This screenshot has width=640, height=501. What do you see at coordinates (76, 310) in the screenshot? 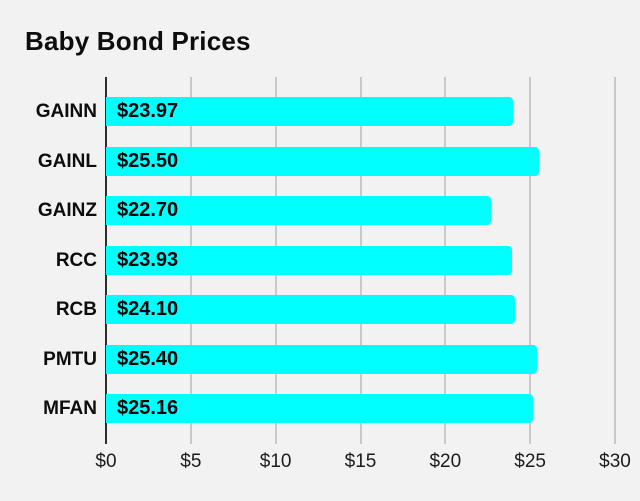
I see `category-label: RCB` at bounding box center [76, 310].